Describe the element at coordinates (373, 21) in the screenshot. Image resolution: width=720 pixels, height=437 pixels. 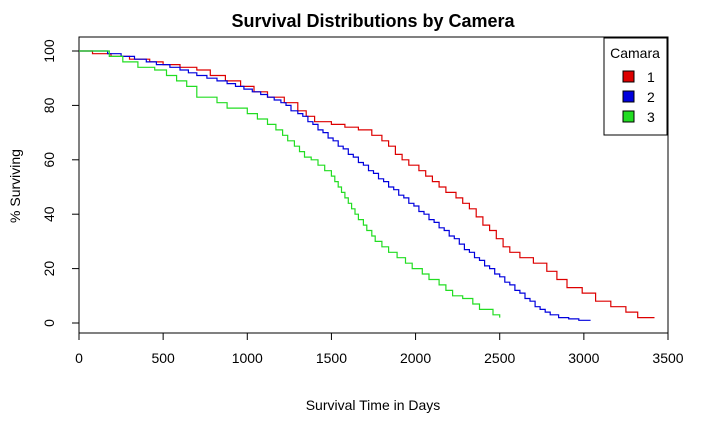
I see `chart-title: Survival Distributions by Camera` at that location.